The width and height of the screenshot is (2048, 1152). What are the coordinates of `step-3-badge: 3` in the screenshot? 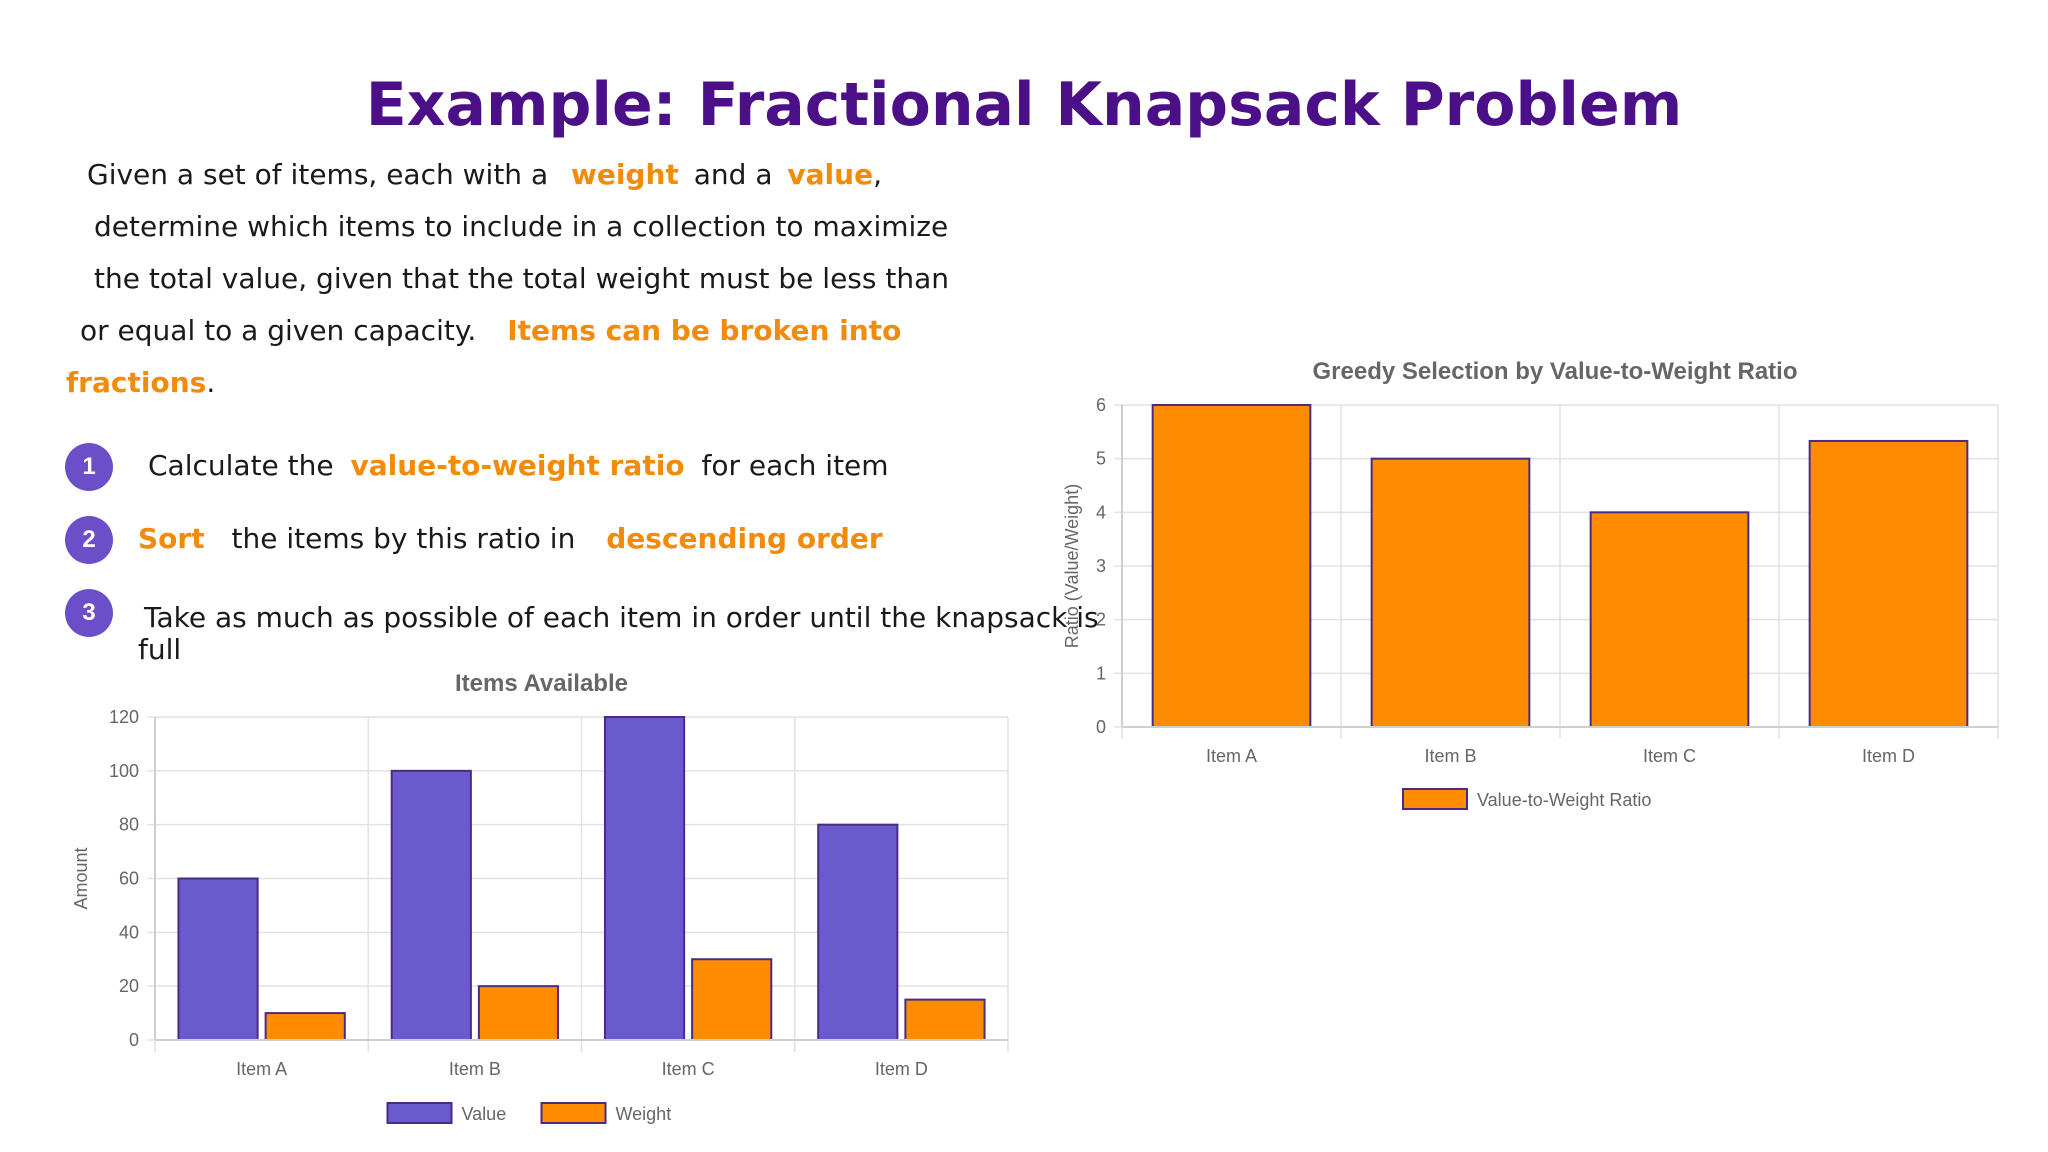 It's located at (89, 613).